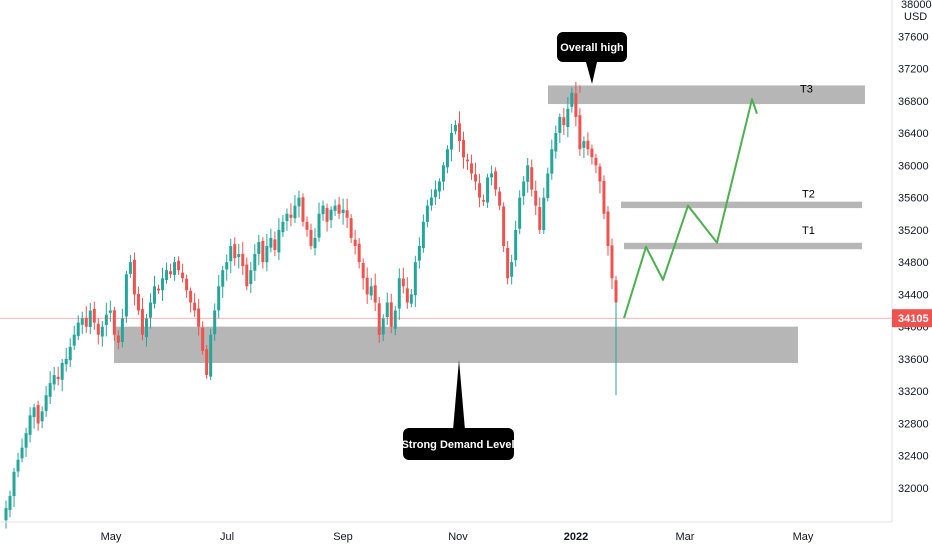 Image resolution: width=932 pixels, height=550 pixels. I want to click on y-tick-label: 35600, so click(913, 199).